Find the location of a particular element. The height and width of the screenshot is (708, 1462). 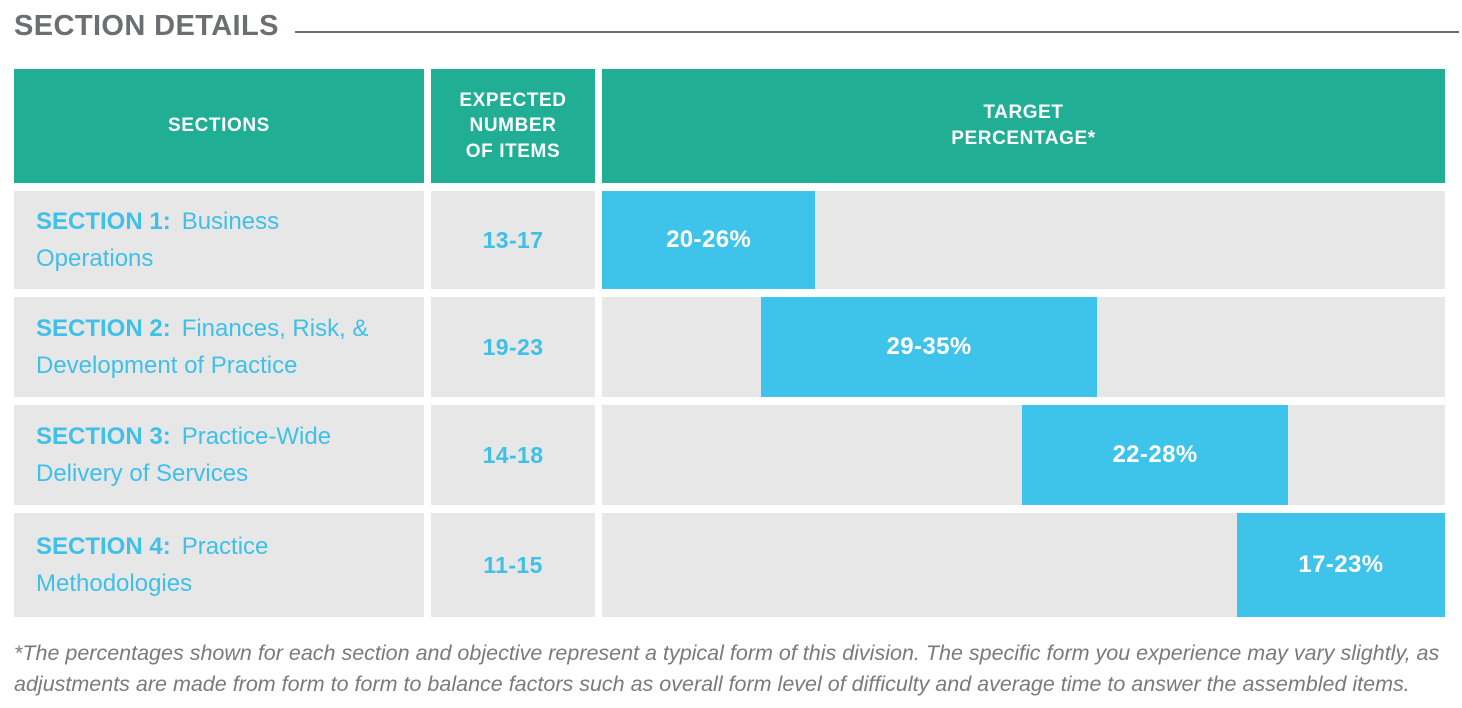

column-header-sections: SECTIONS is located at coordinates (219, 126).